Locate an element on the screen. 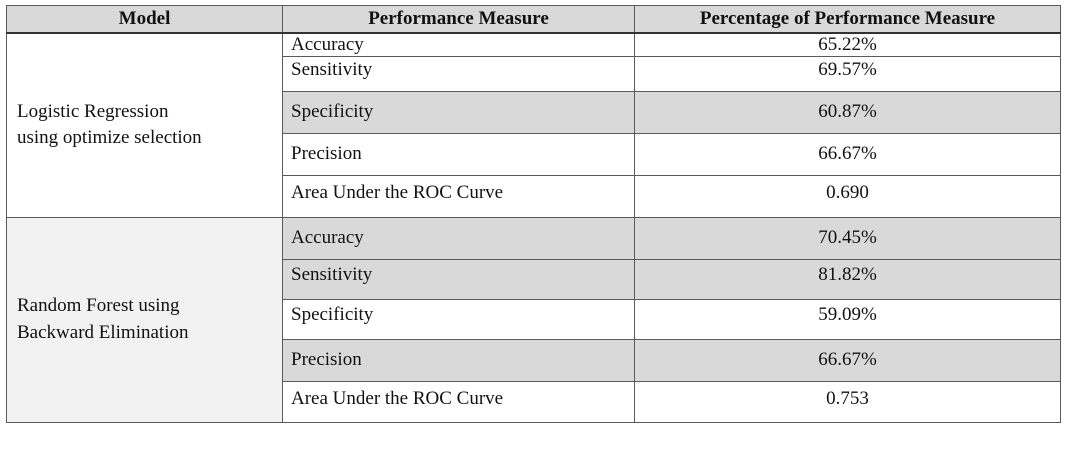 The width and height of the screenshot is (1067, 461). table-row: Sensitivity 81.82% is located at coordinates (534, 279).